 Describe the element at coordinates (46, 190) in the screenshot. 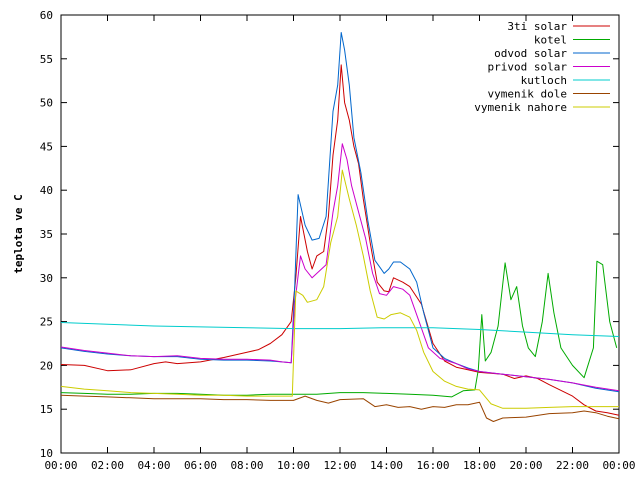

I see `y-tick-label: 40` at that location.